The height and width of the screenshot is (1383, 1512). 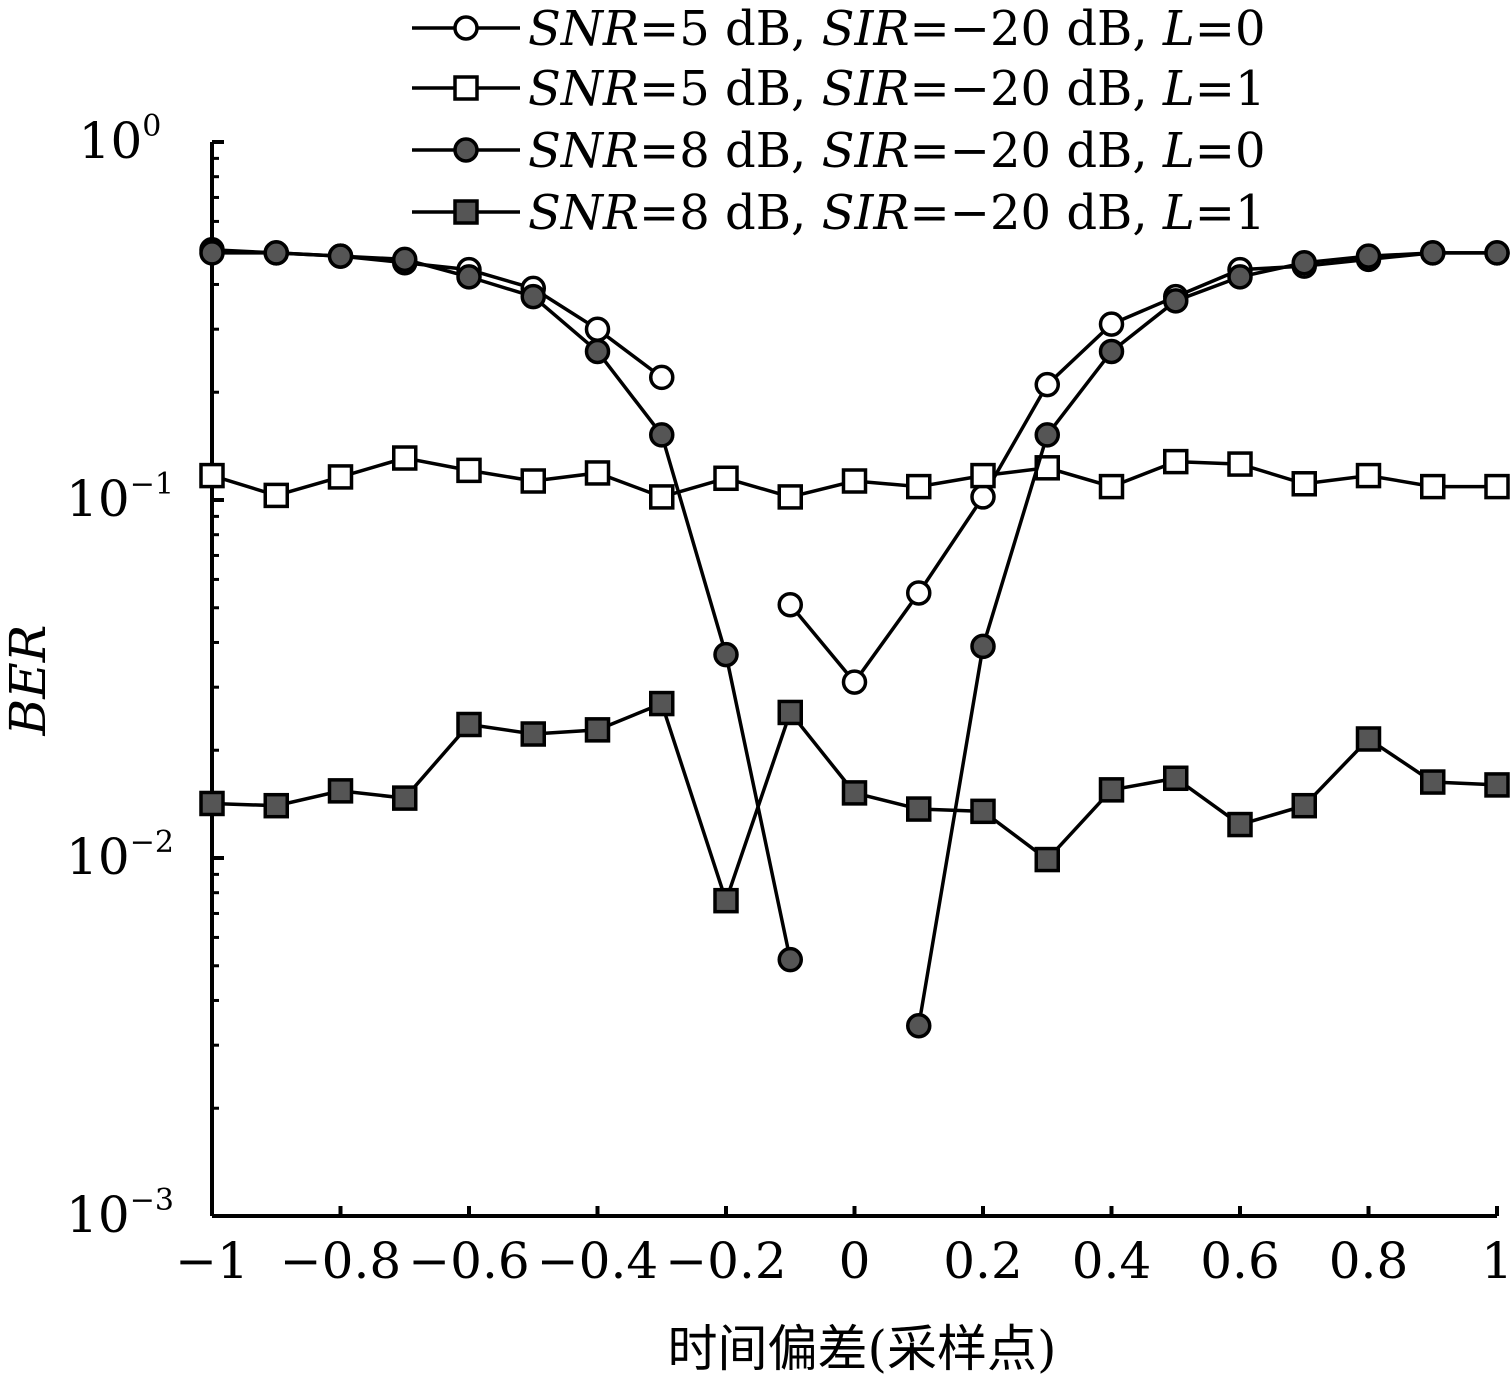 I want to click on legend-label: SNR=5 dB, SIR=−20 dB, L=1, so click(x=896, y=89).